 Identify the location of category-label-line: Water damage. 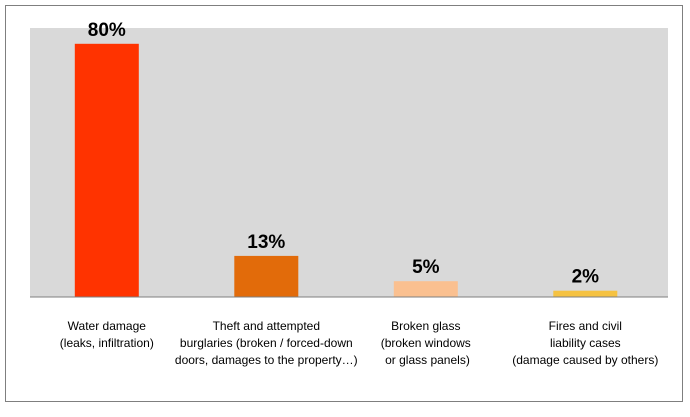
(107, 326).